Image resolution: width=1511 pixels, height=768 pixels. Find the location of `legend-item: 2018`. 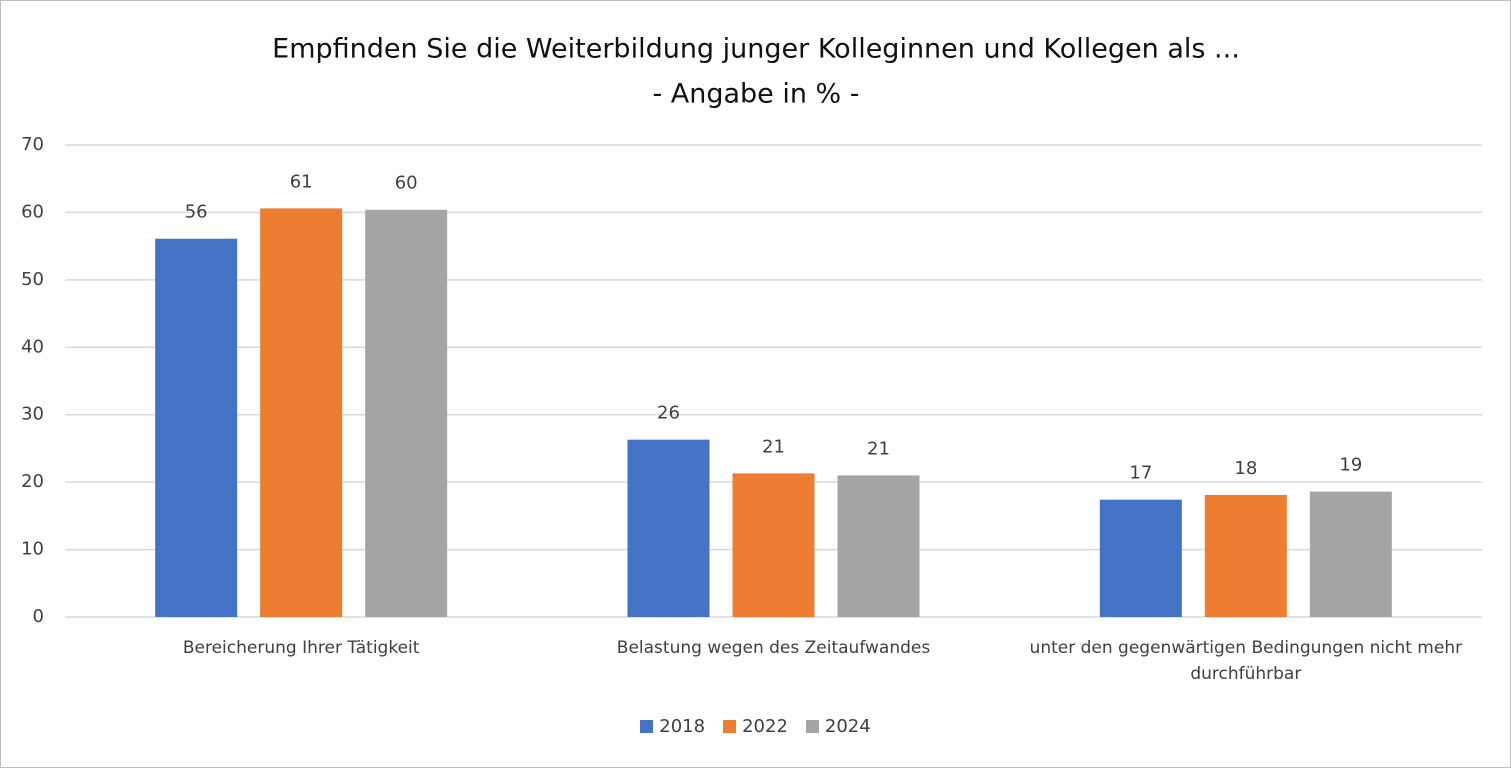

legend-item: 2018 is located at coordinates (672, 726).